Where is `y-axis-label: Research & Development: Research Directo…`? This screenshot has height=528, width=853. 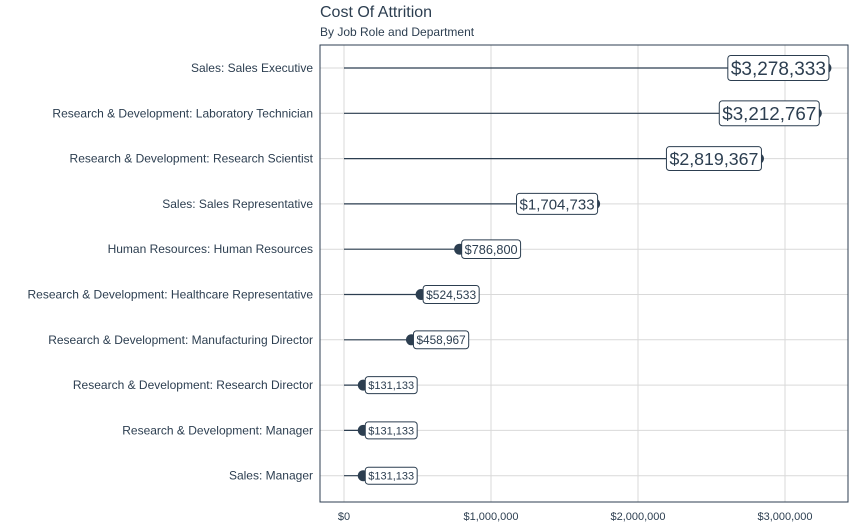 y-axis-label: Research & Development: Research Directo… is located at coordinates (193, 385).